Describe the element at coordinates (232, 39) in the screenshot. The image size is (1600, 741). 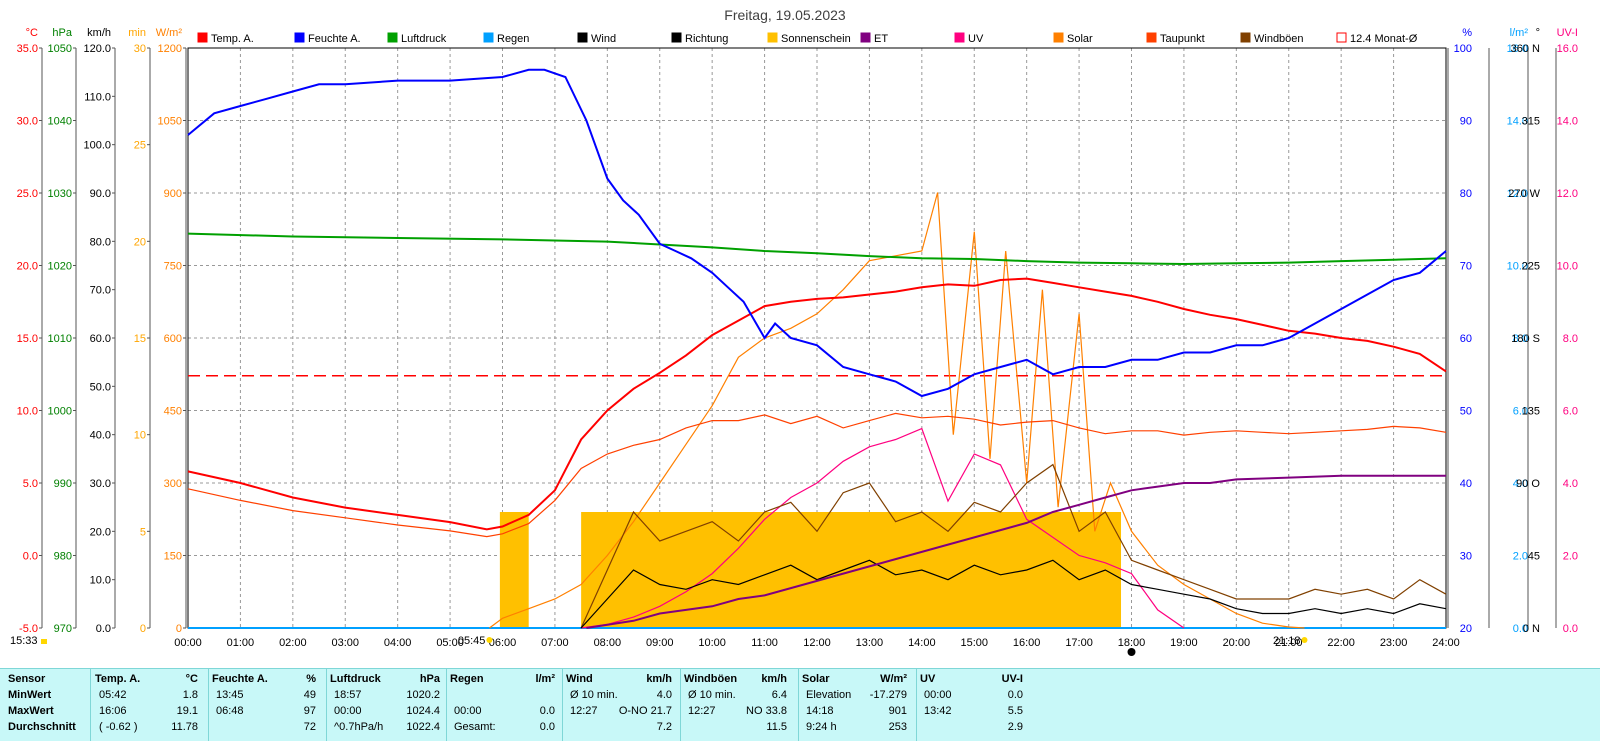
I see `legend-entry: Temp. A.` at that location.